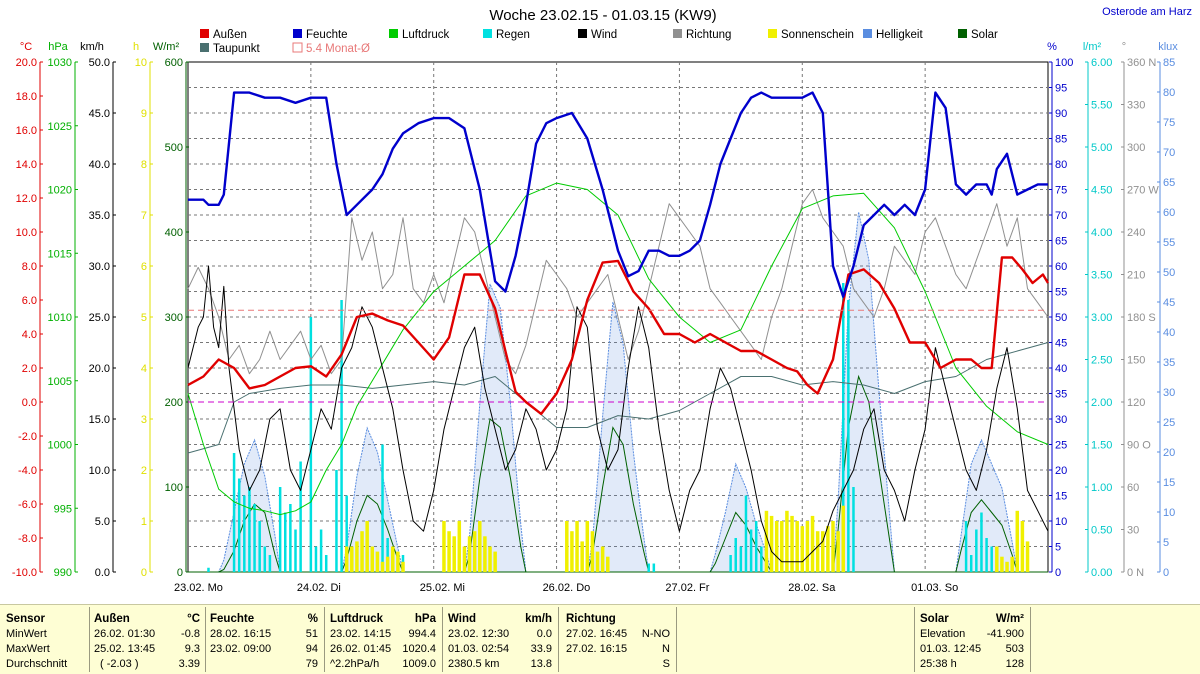 The height and width of the screenshot is (674, 1200). I want to click on axis-tick-label: 10, so click(141, 63).